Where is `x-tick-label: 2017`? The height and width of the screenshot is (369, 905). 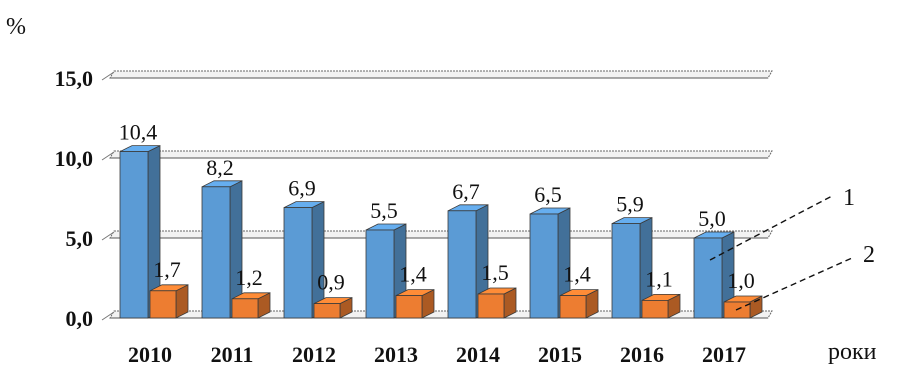 x-tick-label: 2017 is located at coordinates (724, 354).